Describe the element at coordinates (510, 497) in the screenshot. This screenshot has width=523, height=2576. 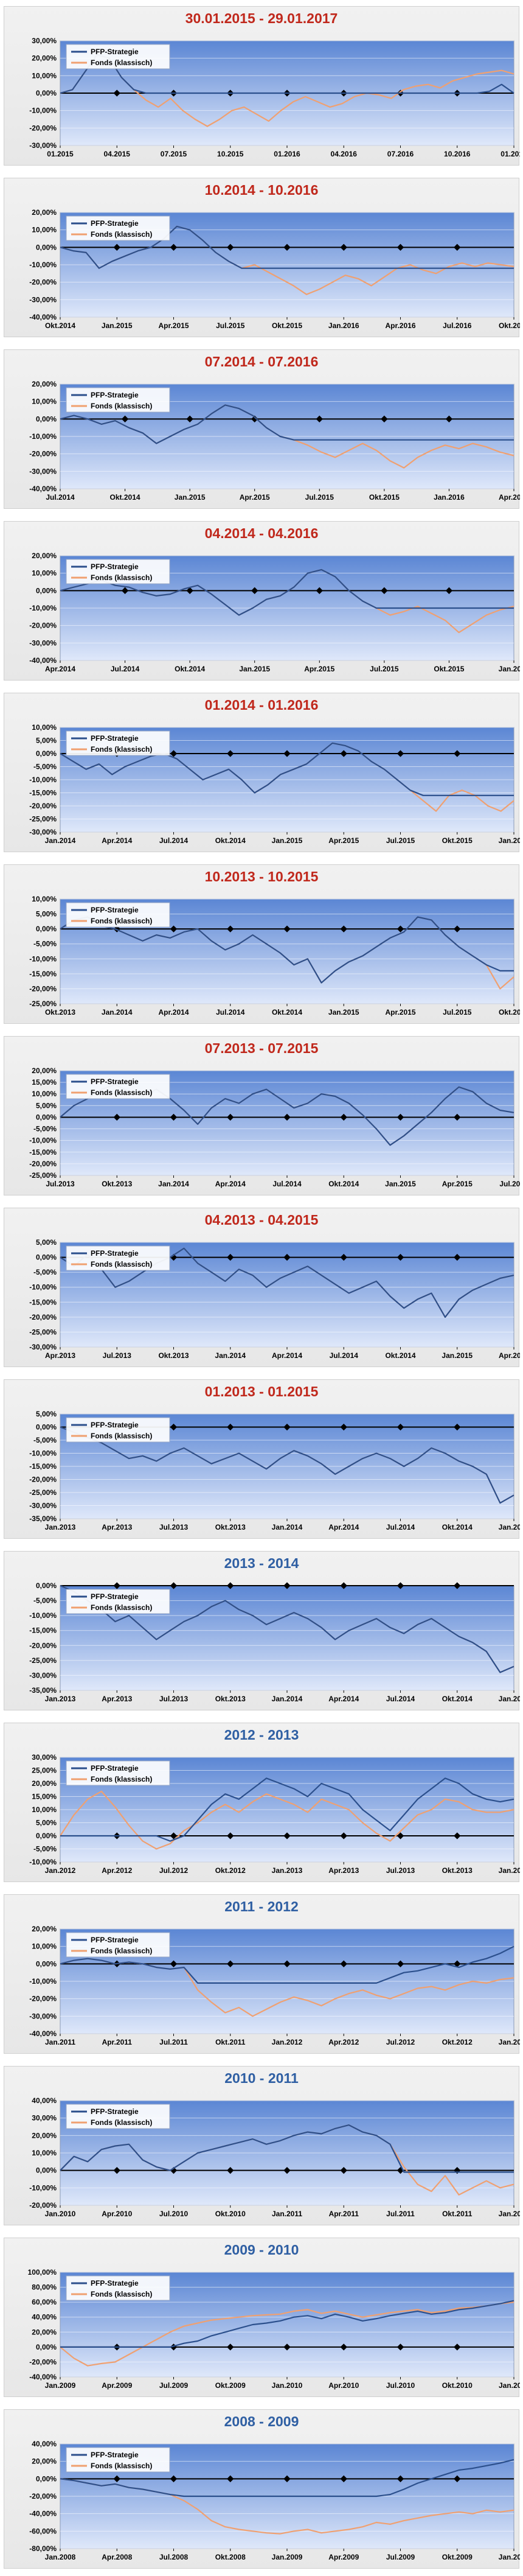
I see `x-tick-label: Apr.2016` at that location.